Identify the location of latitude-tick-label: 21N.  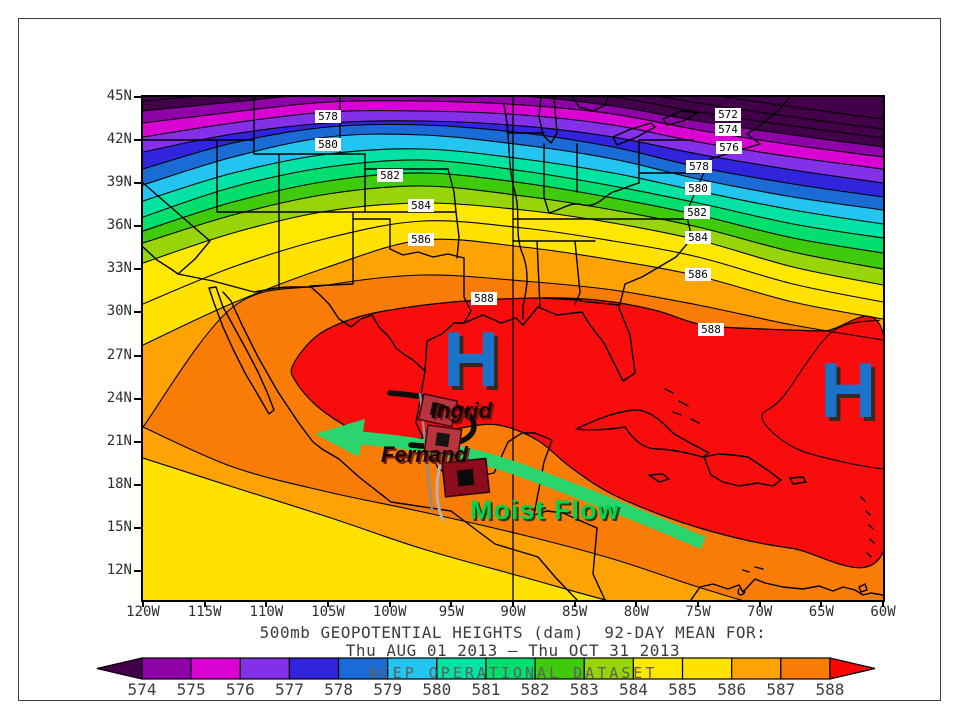
(119, 440).